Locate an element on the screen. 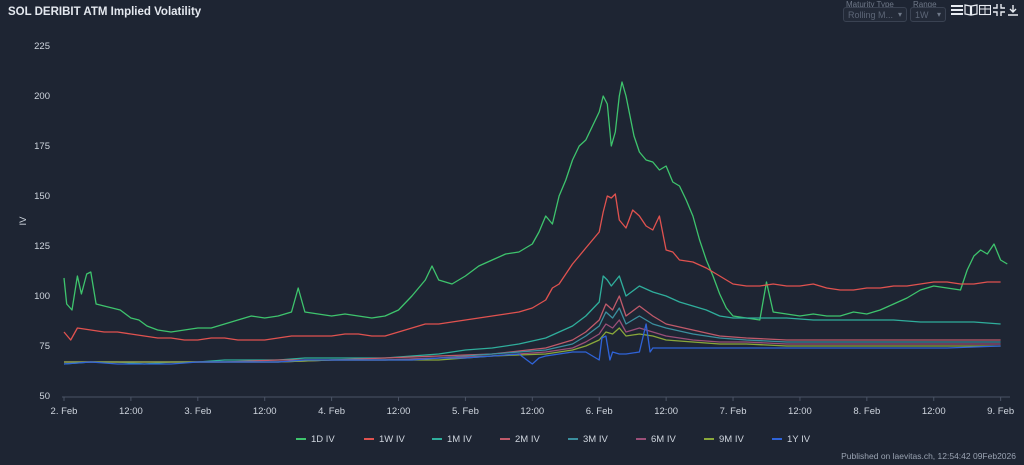  download-icon is located at coordinates (1013, 11).